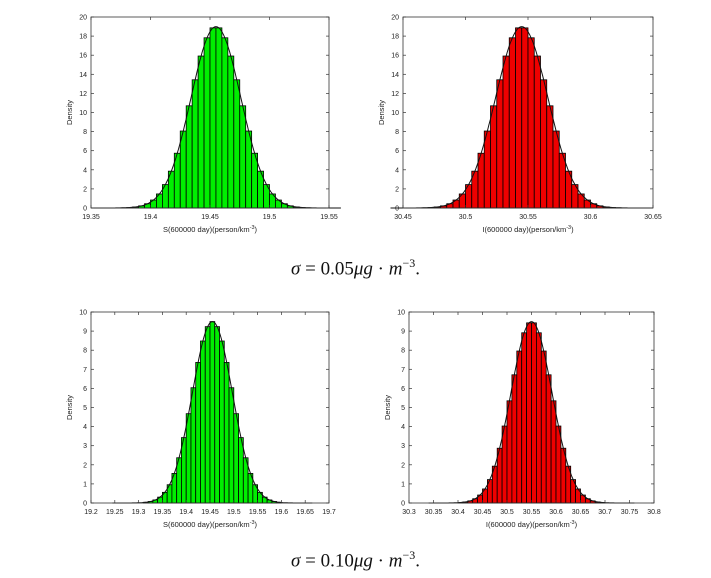 The height and width of the screenshot is (578, 711). Describe the element at coordinates (305, 512) in the screenshot. I see `x-tick-label: 19.65` at that location.